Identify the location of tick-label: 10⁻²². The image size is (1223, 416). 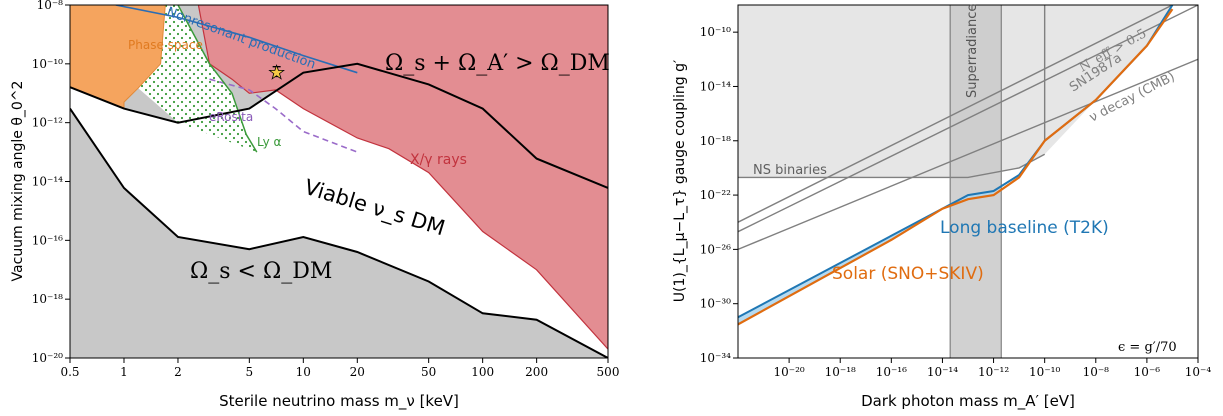
(715, 195).